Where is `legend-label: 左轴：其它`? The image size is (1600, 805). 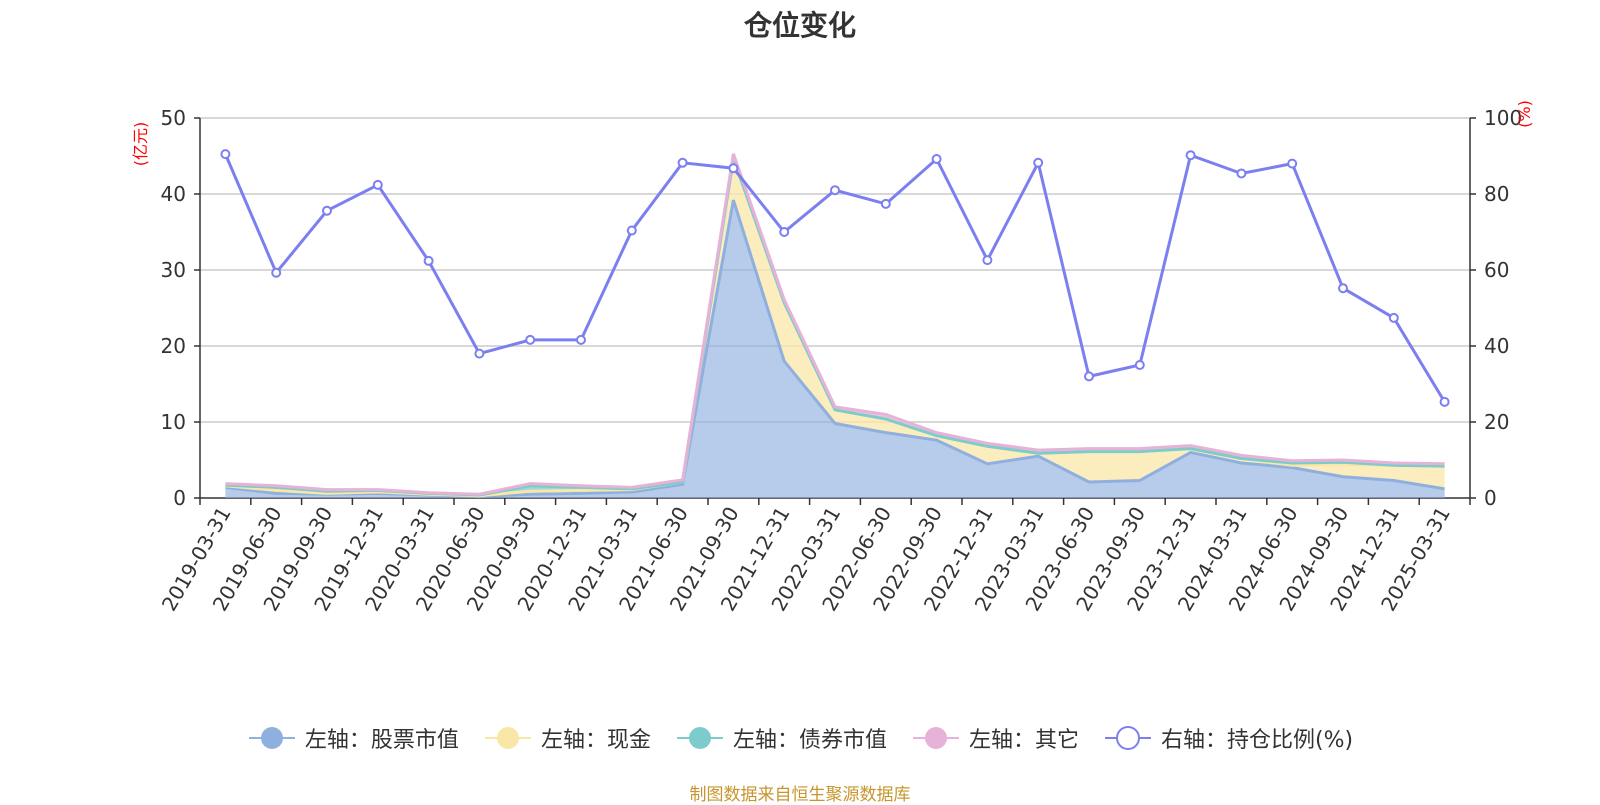
legend-label: 左轴：其它 is located at coordinates (1023, 740).